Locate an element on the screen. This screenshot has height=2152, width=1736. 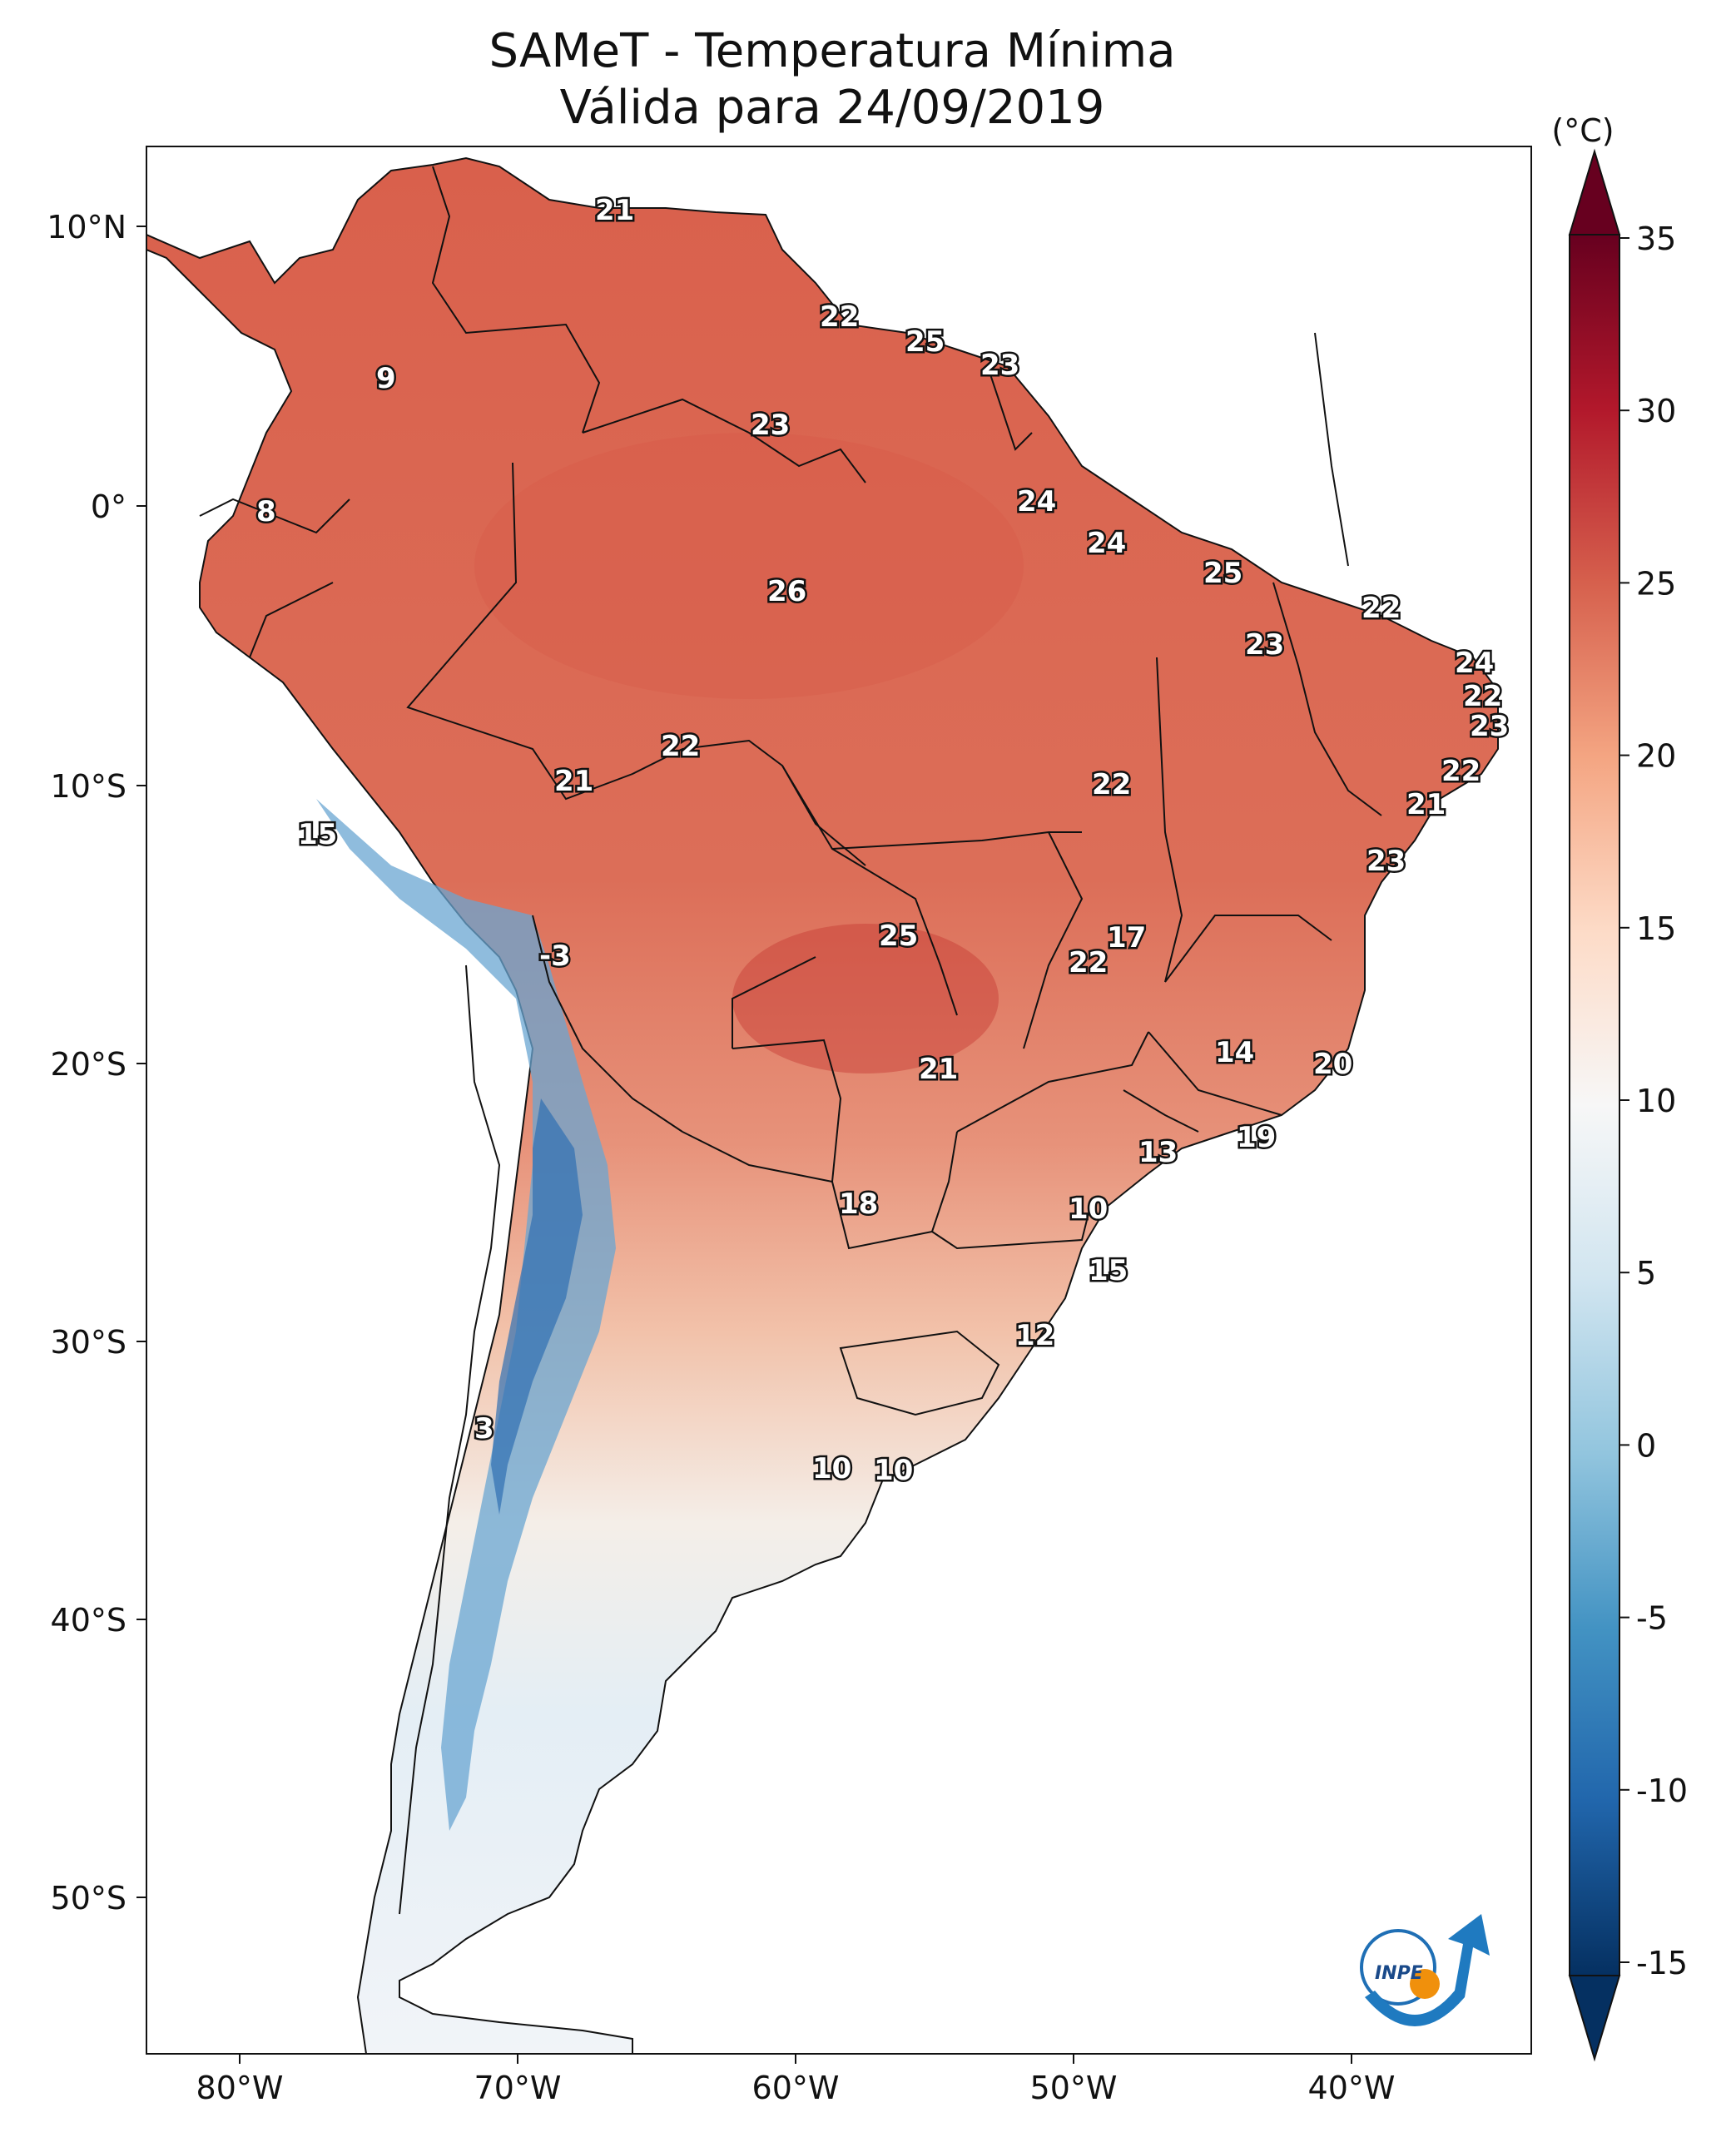
contour-label: 19 is located at coordinates (1256, 1137).